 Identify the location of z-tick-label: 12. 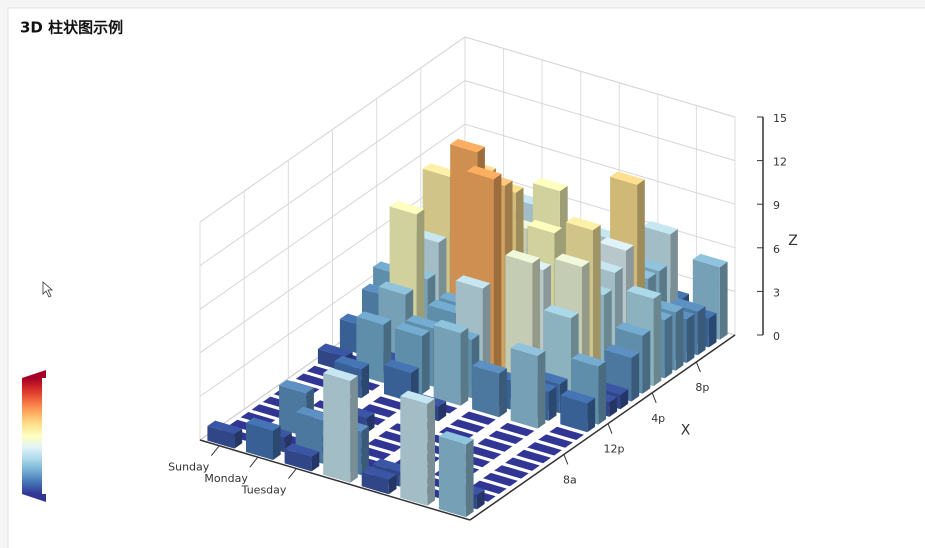
(780, 162).